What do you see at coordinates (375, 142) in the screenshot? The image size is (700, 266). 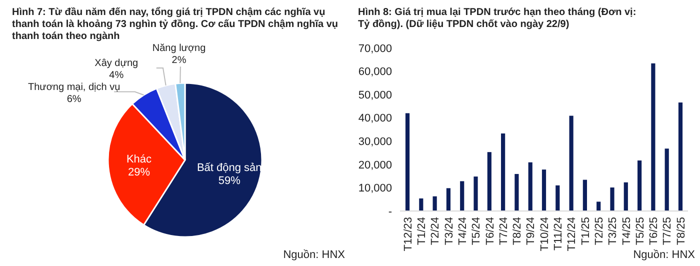 I see `y-tick-label: 30,000` at bounding box center [375, 142].